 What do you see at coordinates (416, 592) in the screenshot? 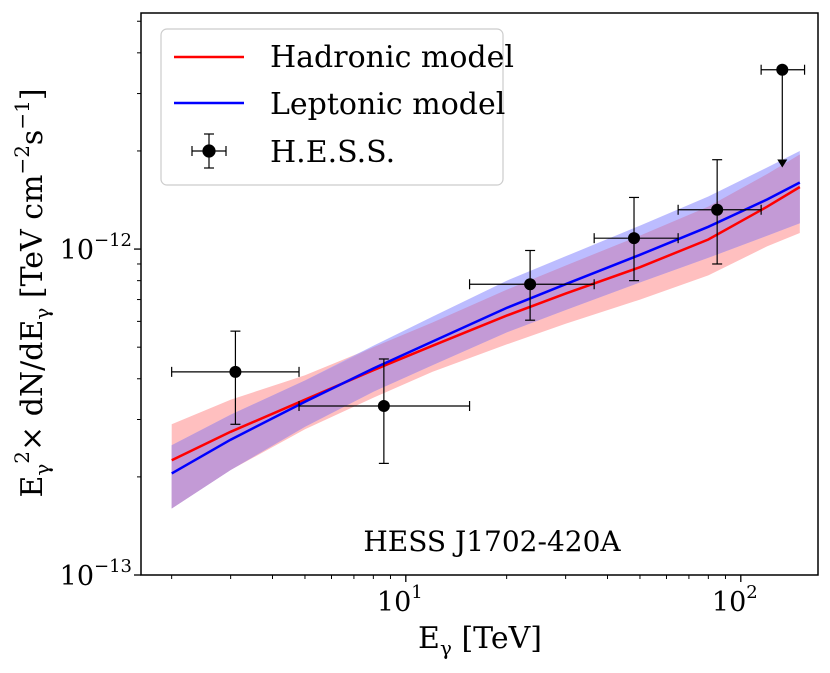
I see `x-tick-exp: 1` at bounding box center [416, 592].